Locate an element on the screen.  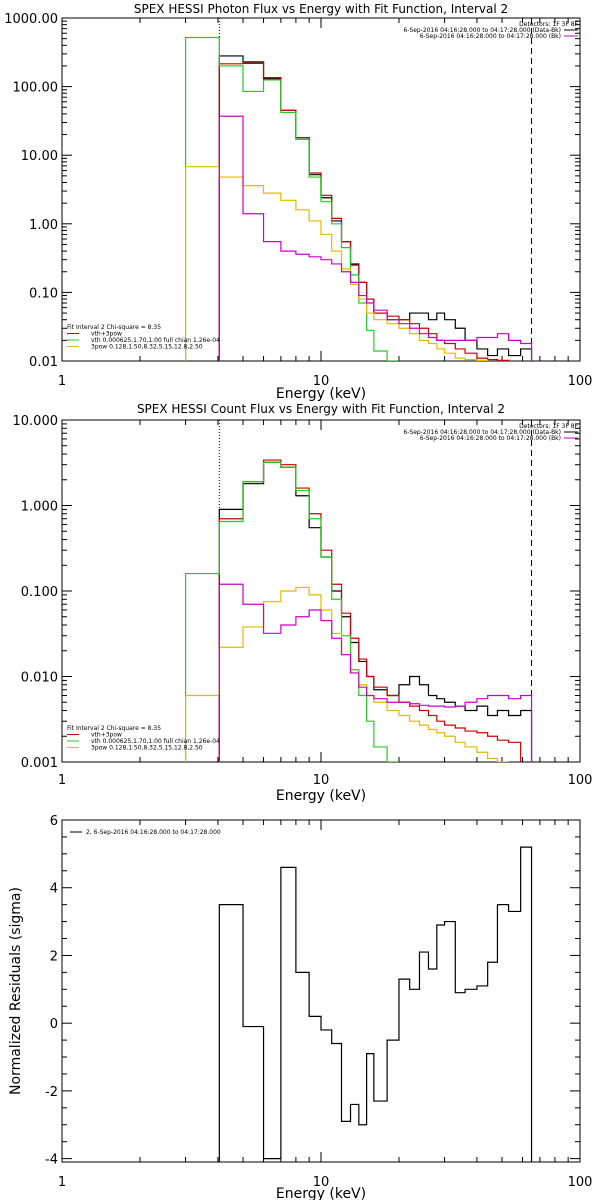
y-tick-label: -2 is located at coordinates (51, 1092).